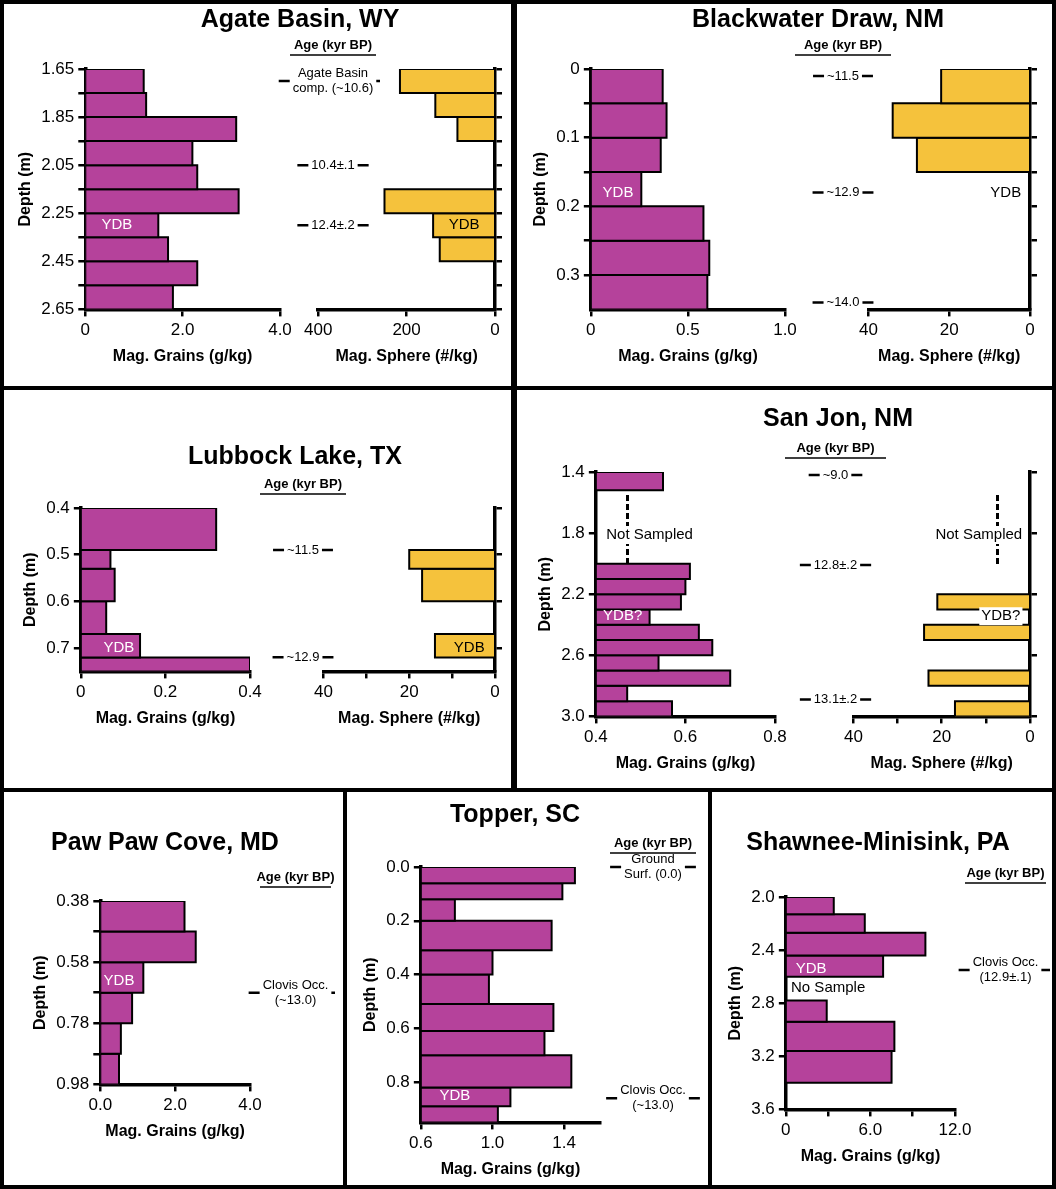  Describe the element at coordinates (568, 206) in the screenshot. I see `y-tick-label: 0.2` at that location.